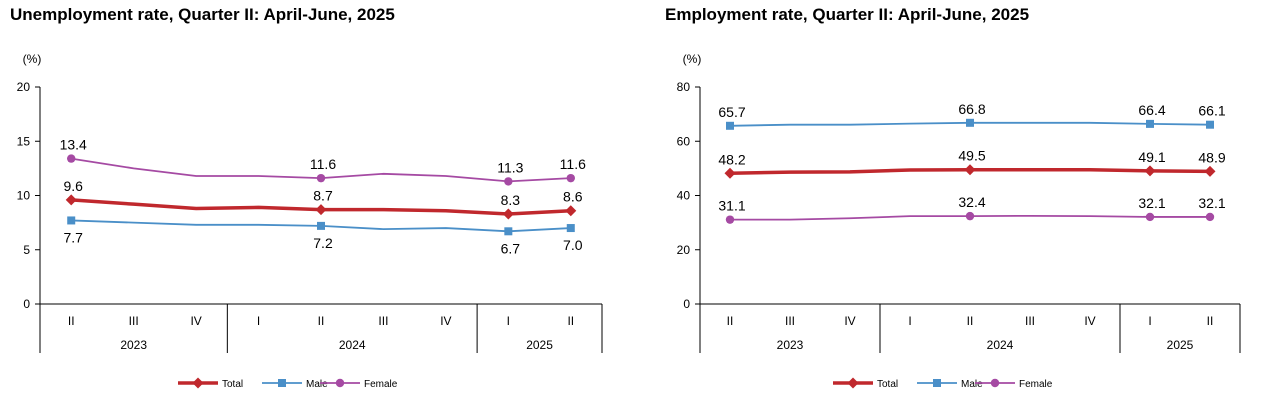  I want to click on series-male-data-label: 7.7, so click(73, 237).